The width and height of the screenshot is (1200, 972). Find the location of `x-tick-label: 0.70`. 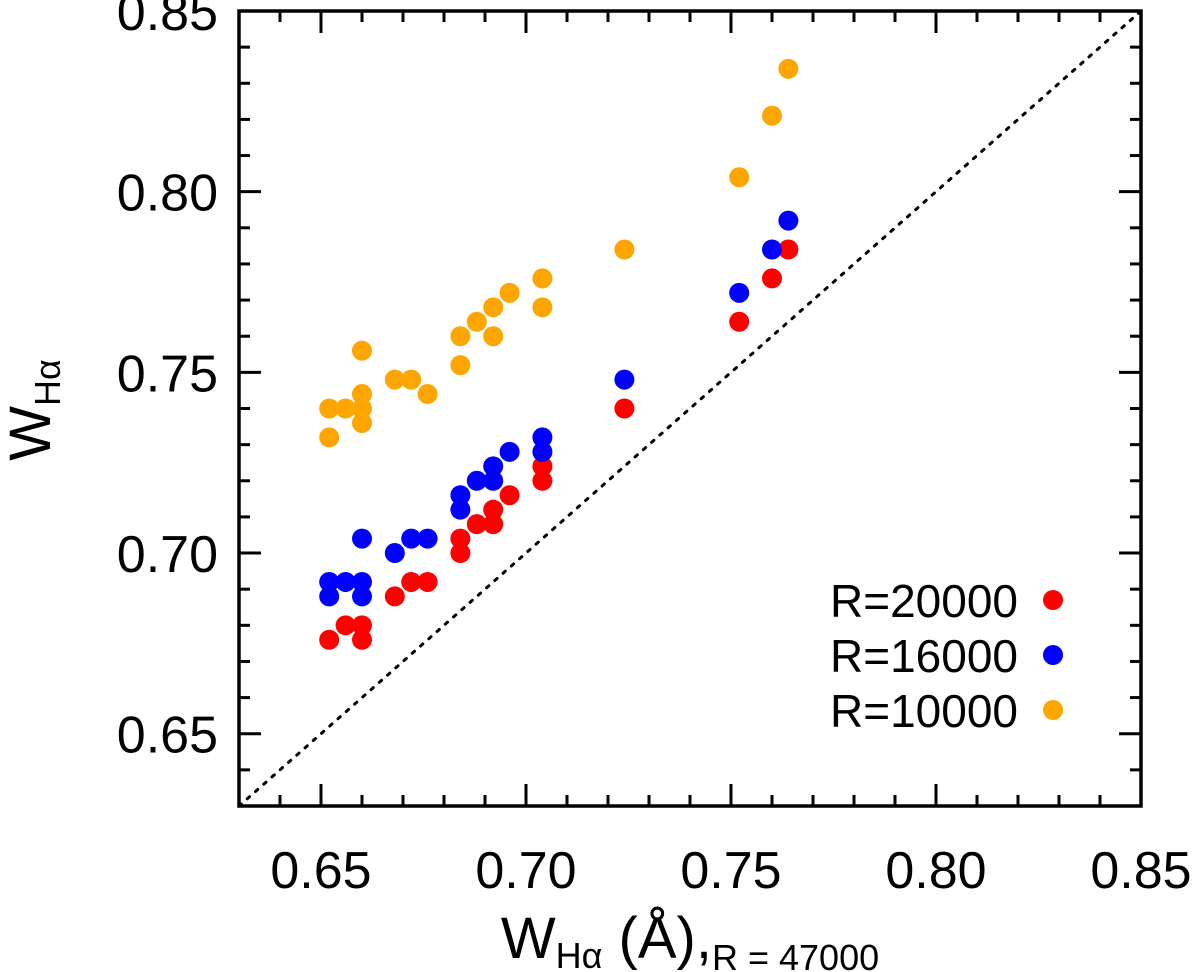

x-tick-label: 0.70 is located at coordinates (525, 871).